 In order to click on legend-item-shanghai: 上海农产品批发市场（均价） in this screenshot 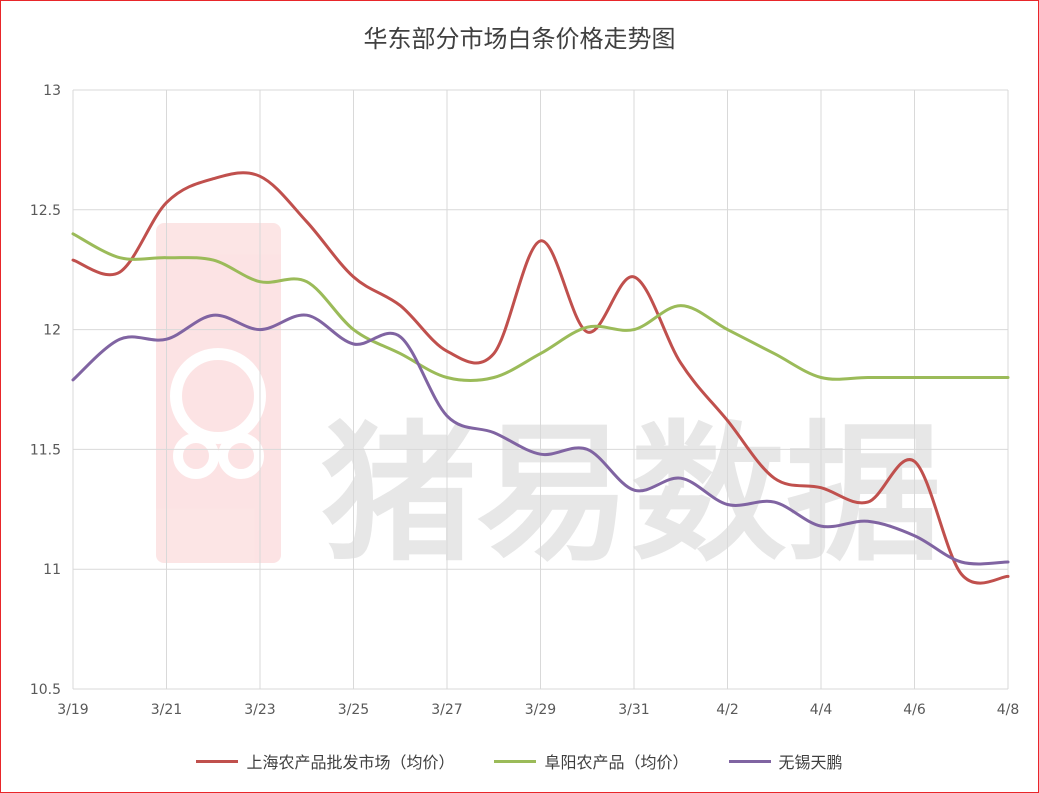, I will do `click(325, 761)`.